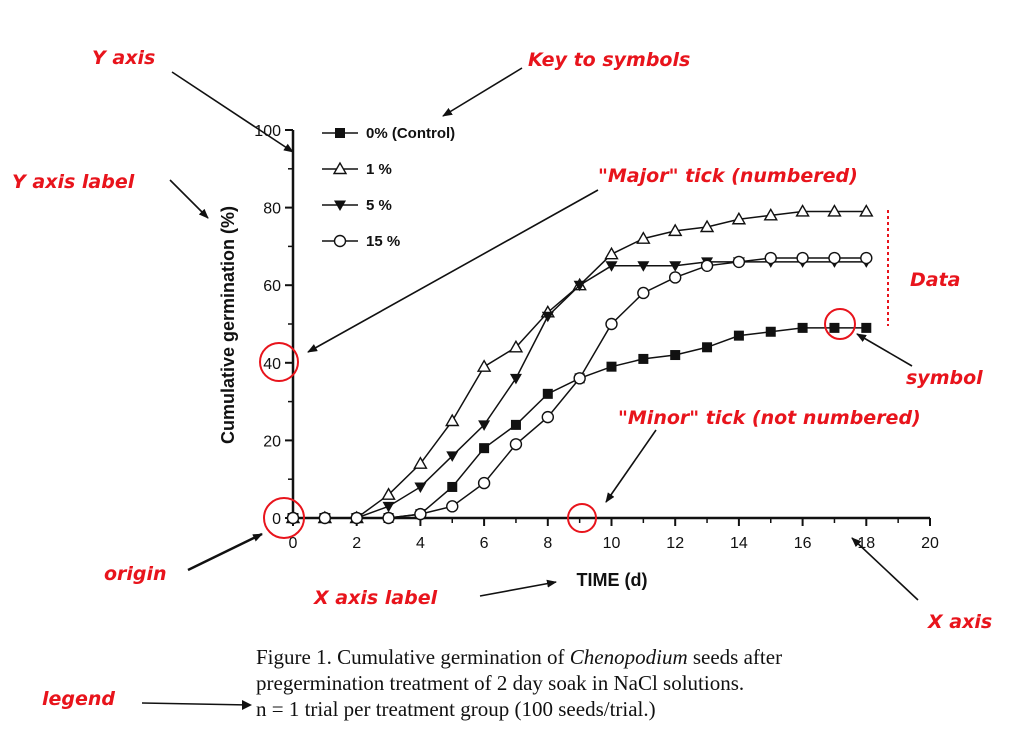  Describe the element at coordinates (272, 364) in the screenshot. I see `y-tick-label: 40` at that location.